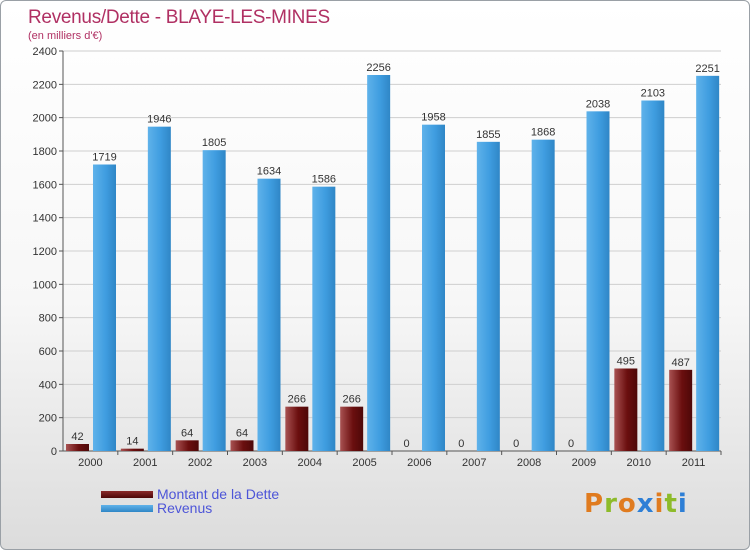  Describe the element at coordinates (419, 463) in the screenshot. I see `x-tick-label: 2006` at that location.